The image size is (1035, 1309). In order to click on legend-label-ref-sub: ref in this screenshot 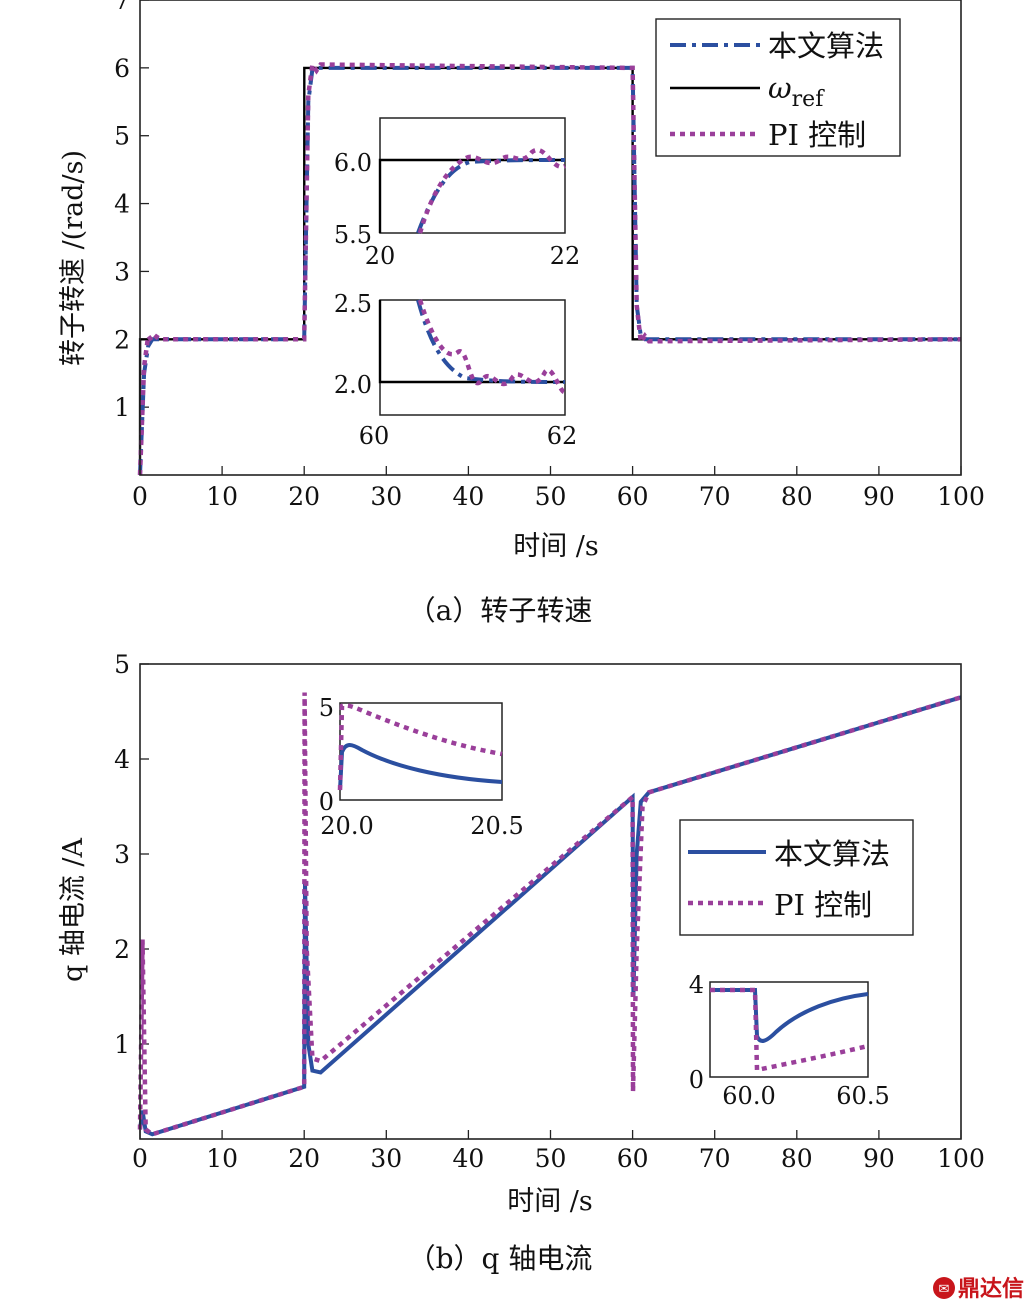, I will do `click(809, 99)`.